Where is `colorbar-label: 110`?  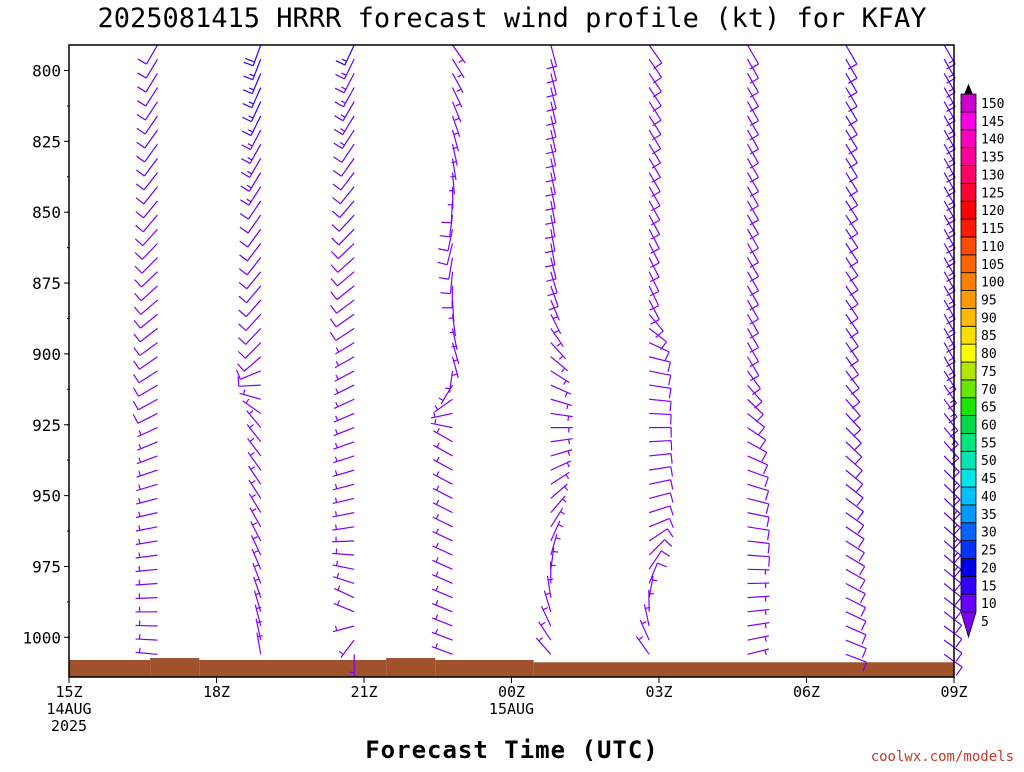
colorbar-label: 110 is located at coordinates (992, 247).